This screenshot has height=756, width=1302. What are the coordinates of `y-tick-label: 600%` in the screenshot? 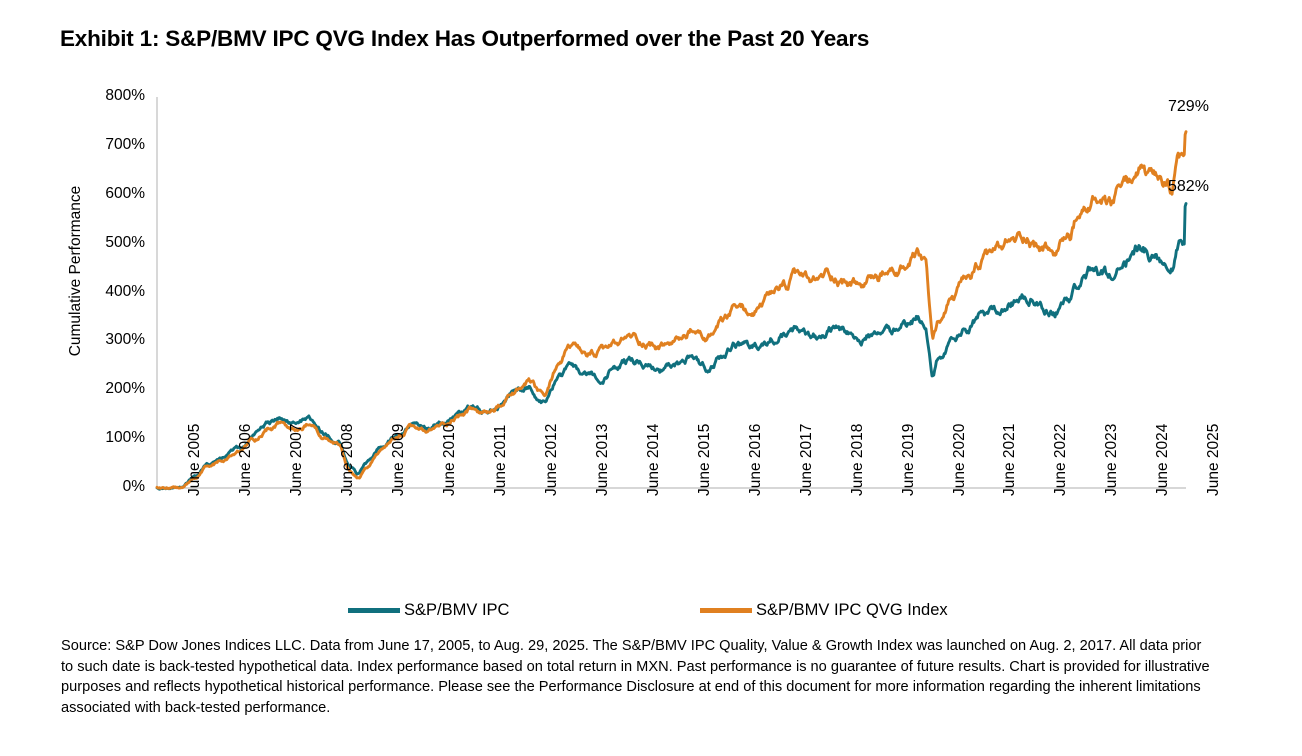 It's located at (125, 193).